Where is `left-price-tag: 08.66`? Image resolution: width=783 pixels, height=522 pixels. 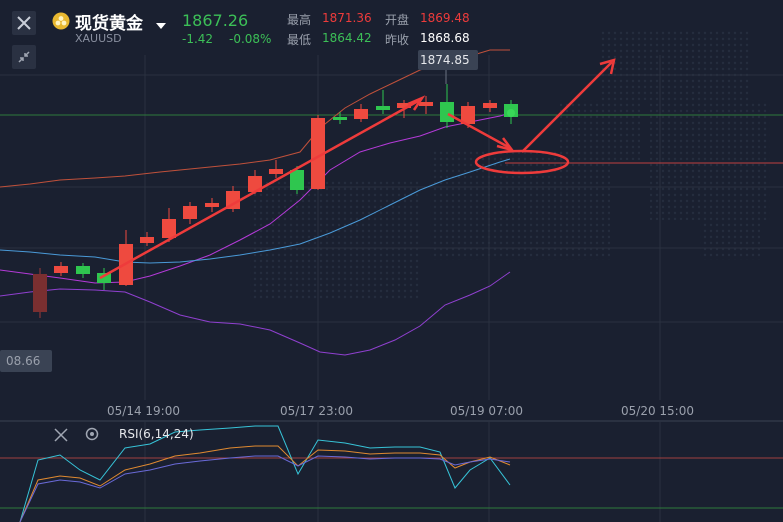
left-price-tag: 08.66 is located at coordinates (23, 361).